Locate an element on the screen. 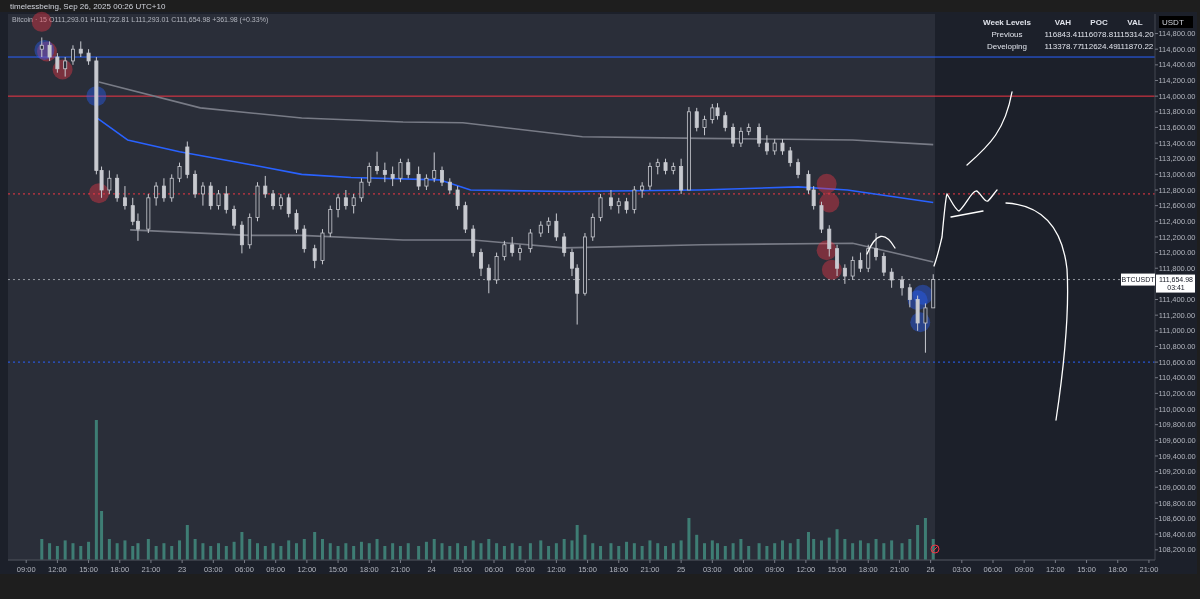 This screenshot has width=1200, height=599. annotation: 115314.20 is located at coordinates (1135, 34).